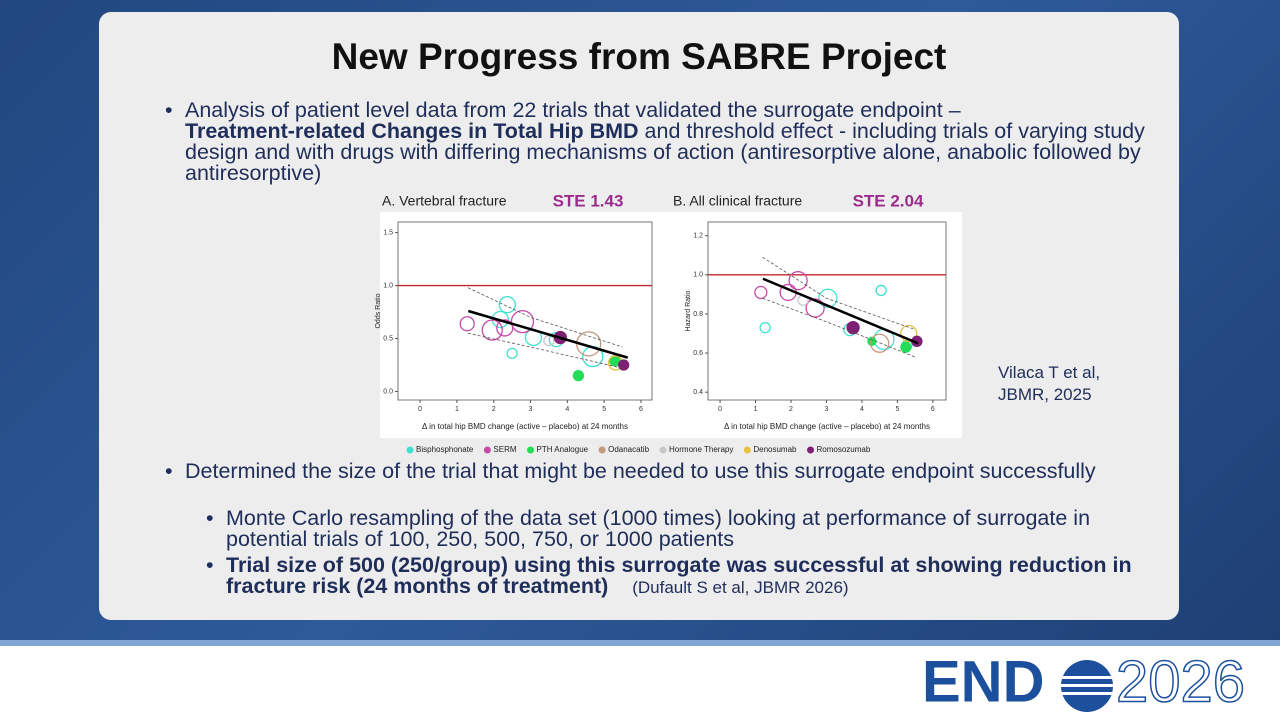  Describe the element at coordinates (628, 449) in the screenshot. I see `legend-label: Odanacatib` at that location.